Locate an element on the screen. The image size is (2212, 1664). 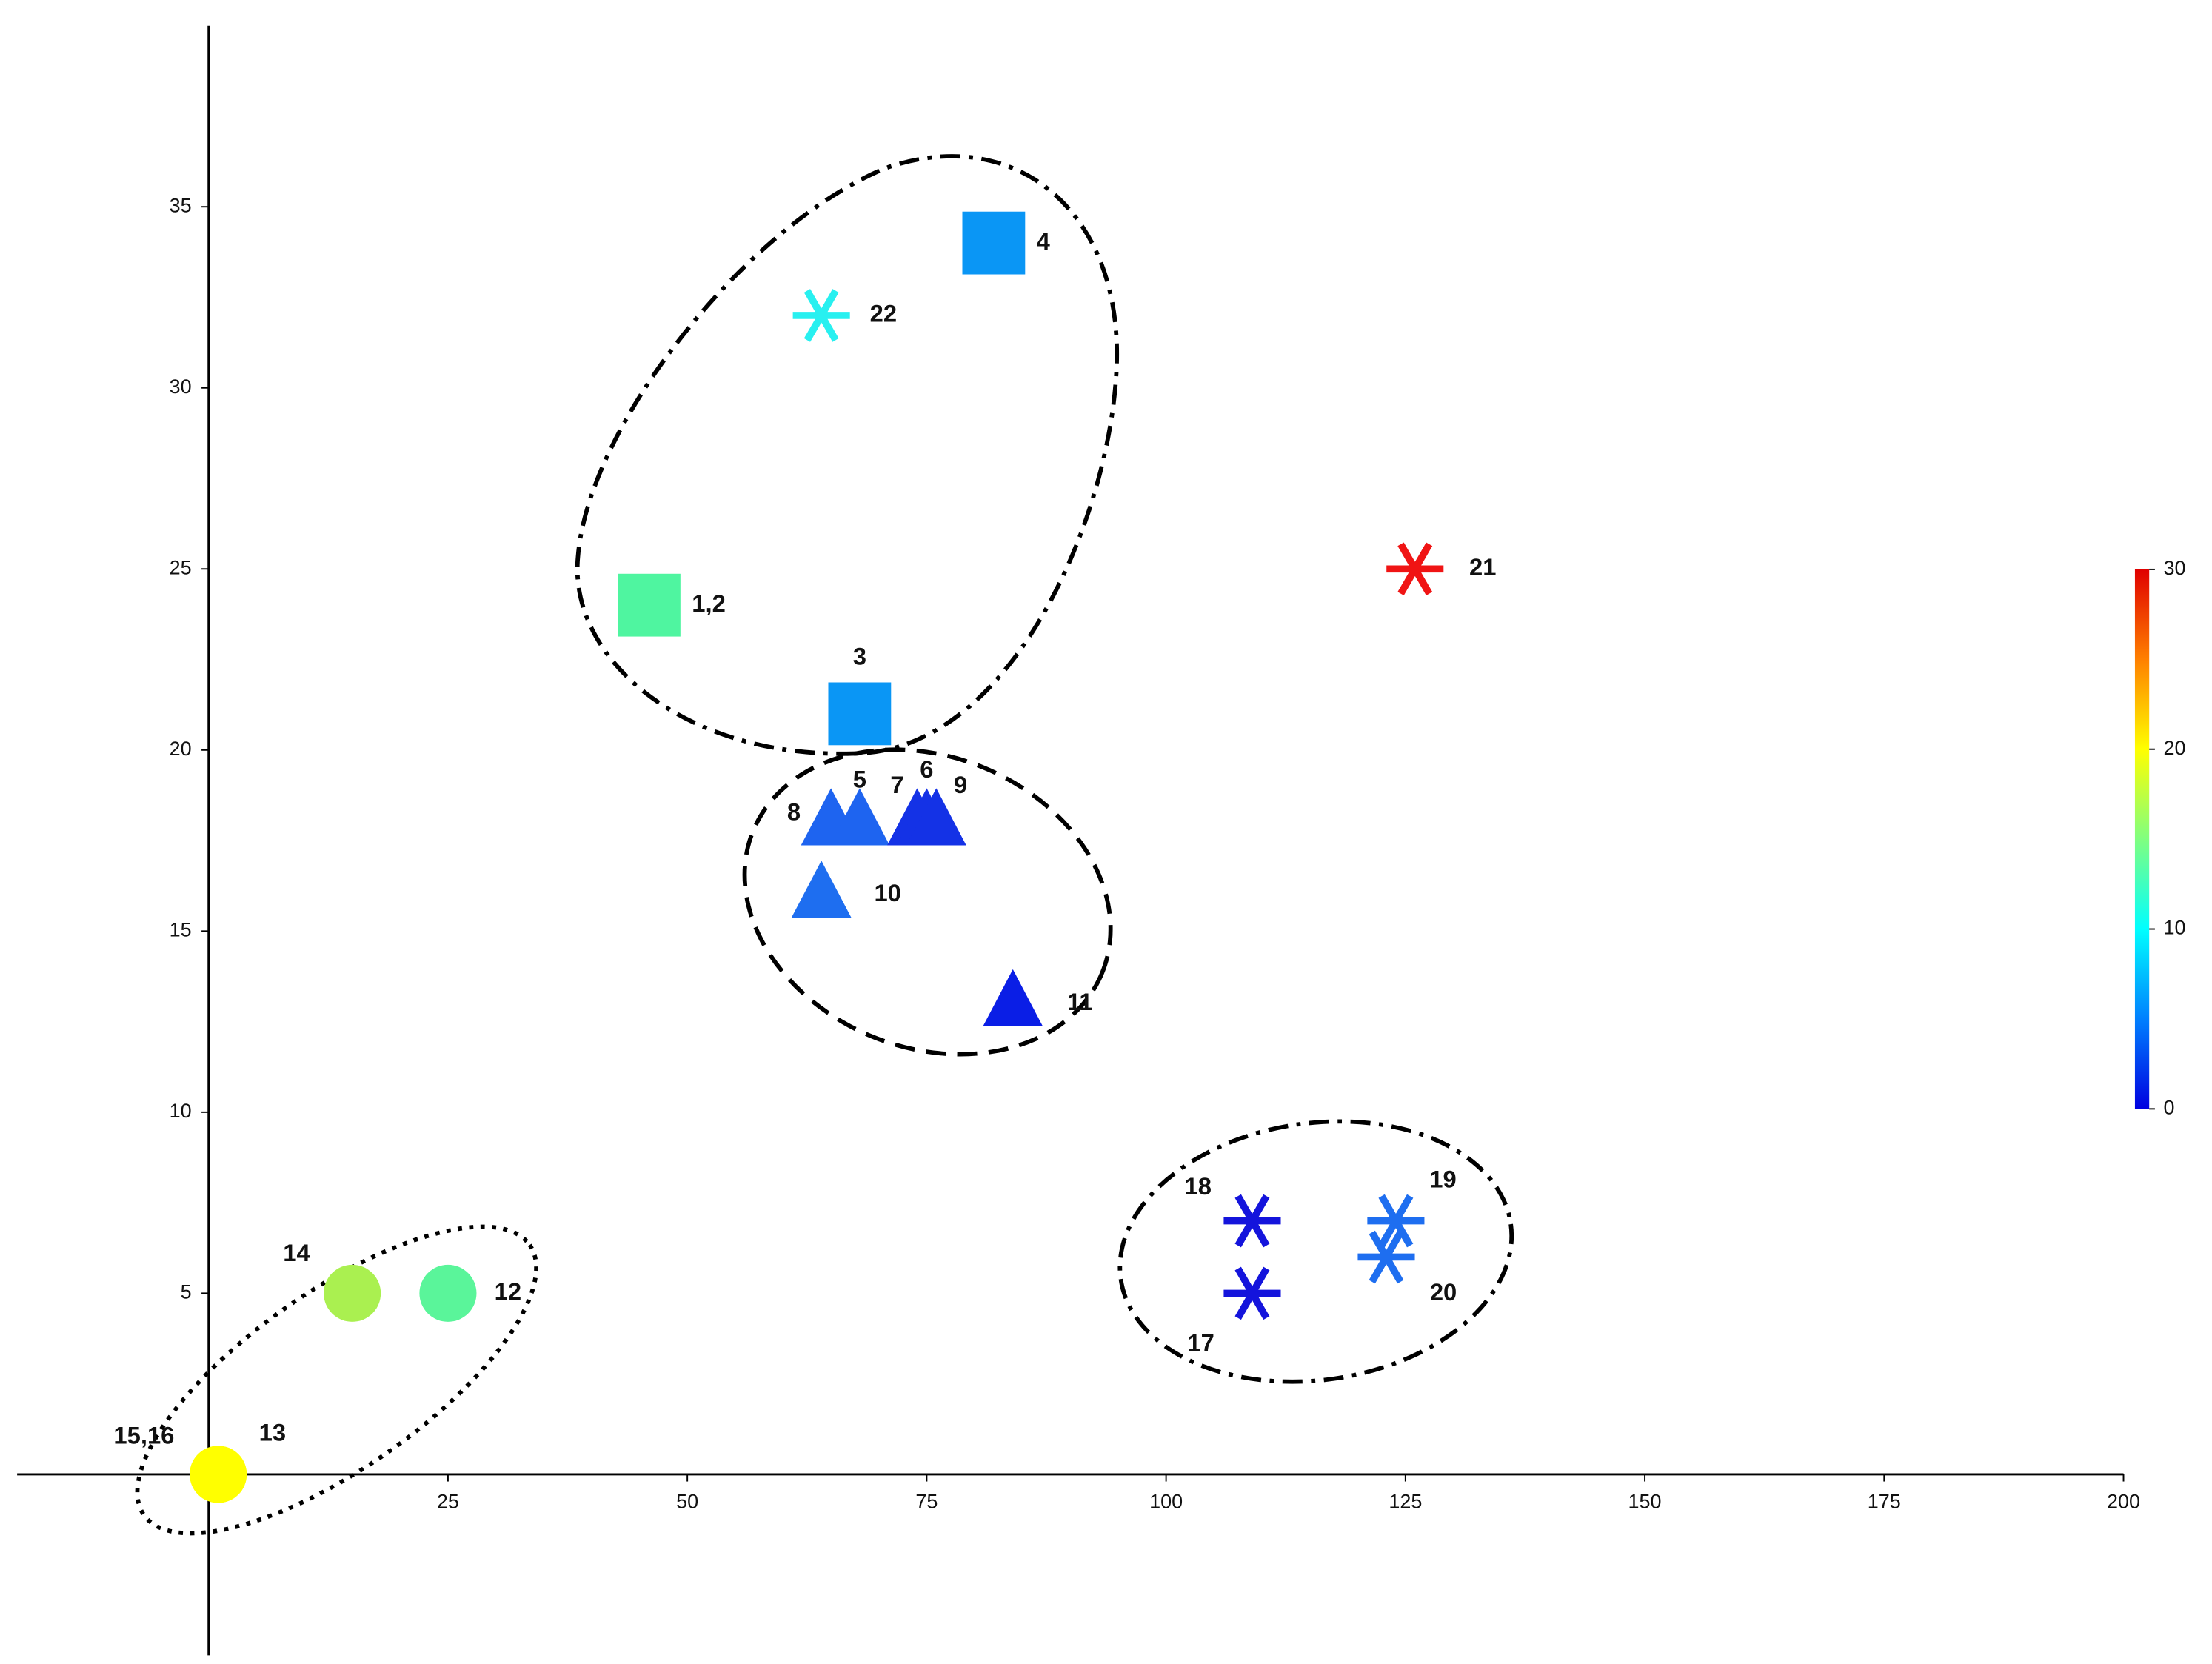
point-label: 7 is located at coordinates (897, 784).